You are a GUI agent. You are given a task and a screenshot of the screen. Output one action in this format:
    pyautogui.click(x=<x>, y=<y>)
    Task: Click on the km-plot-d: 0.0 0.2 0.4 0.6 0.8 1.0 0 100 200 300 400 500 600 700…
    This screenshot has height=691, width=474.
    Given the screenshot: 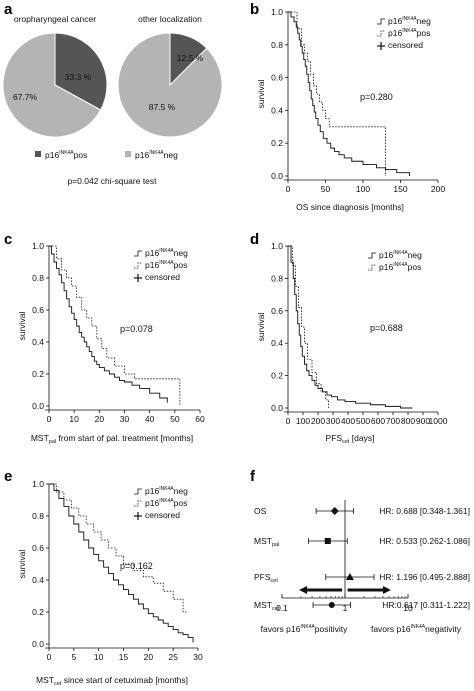 What is the action you would take?
    pyautogui.click(x=352, y=333)
    